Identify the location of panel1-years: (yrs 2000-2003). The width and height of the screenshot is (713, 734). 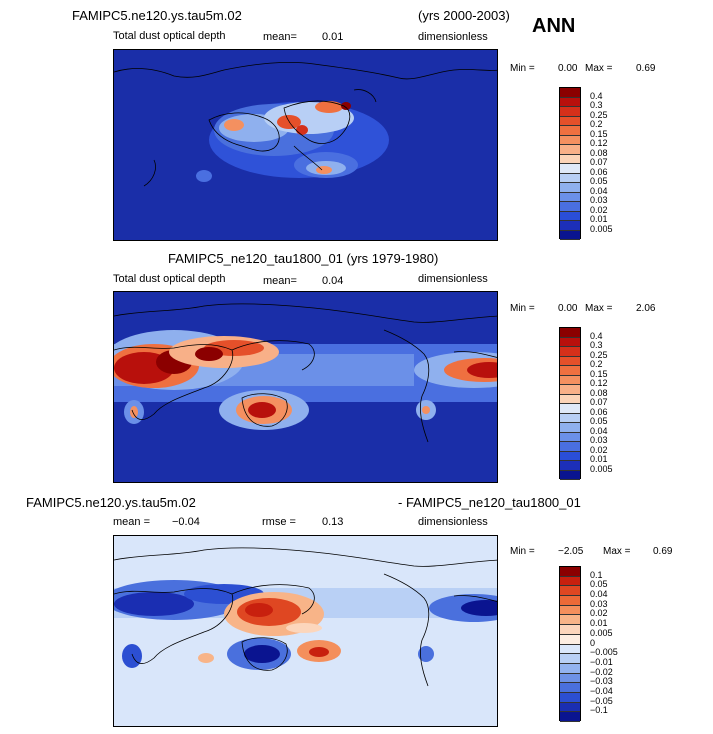
(464, 15).